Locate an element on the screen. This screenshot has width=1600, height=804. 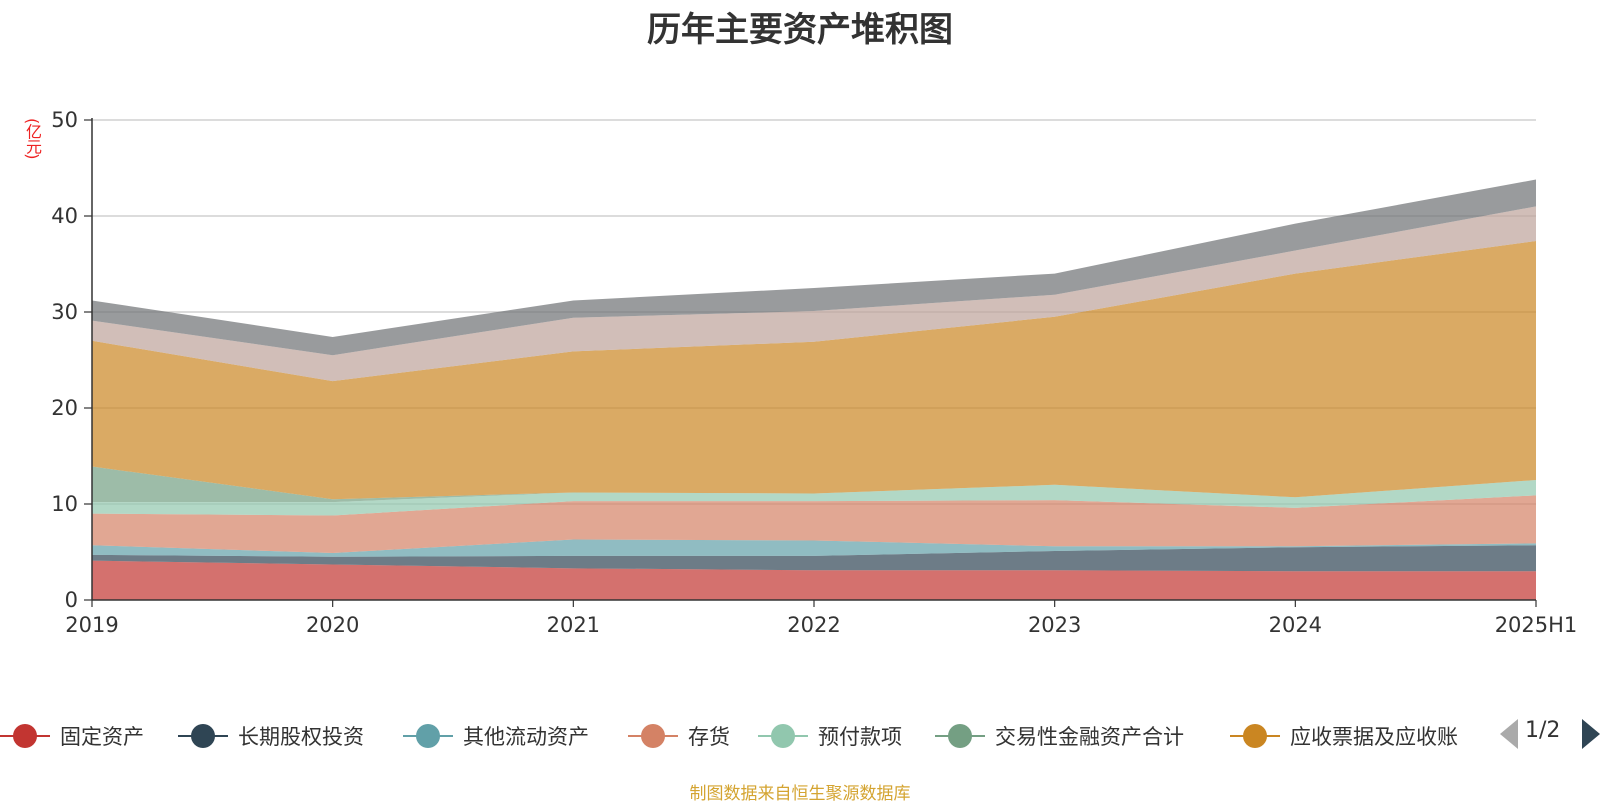
legend-item: 预付款项 is located at coordinates (830, 736).